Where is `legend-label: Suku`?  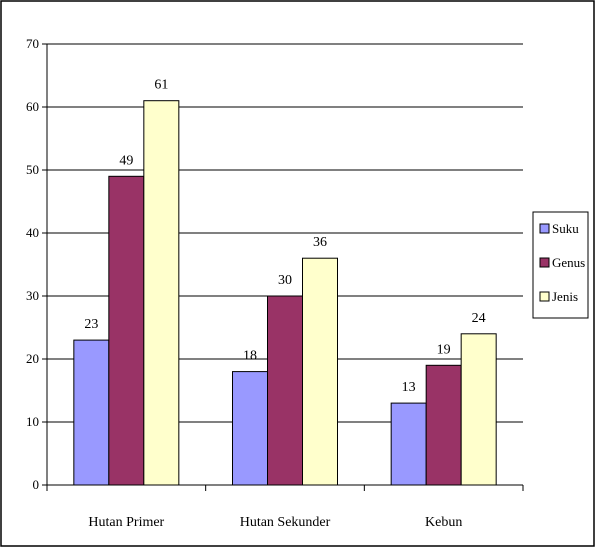
legend-label: Suku is located at coordinates (565, 228).